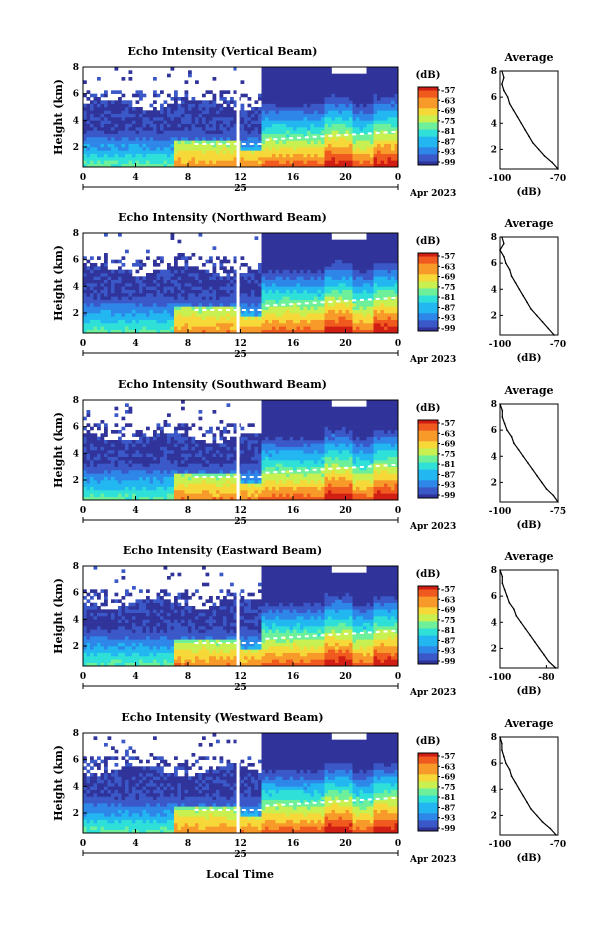  I want to click on x-tick-label: 8, so click(188, 511).